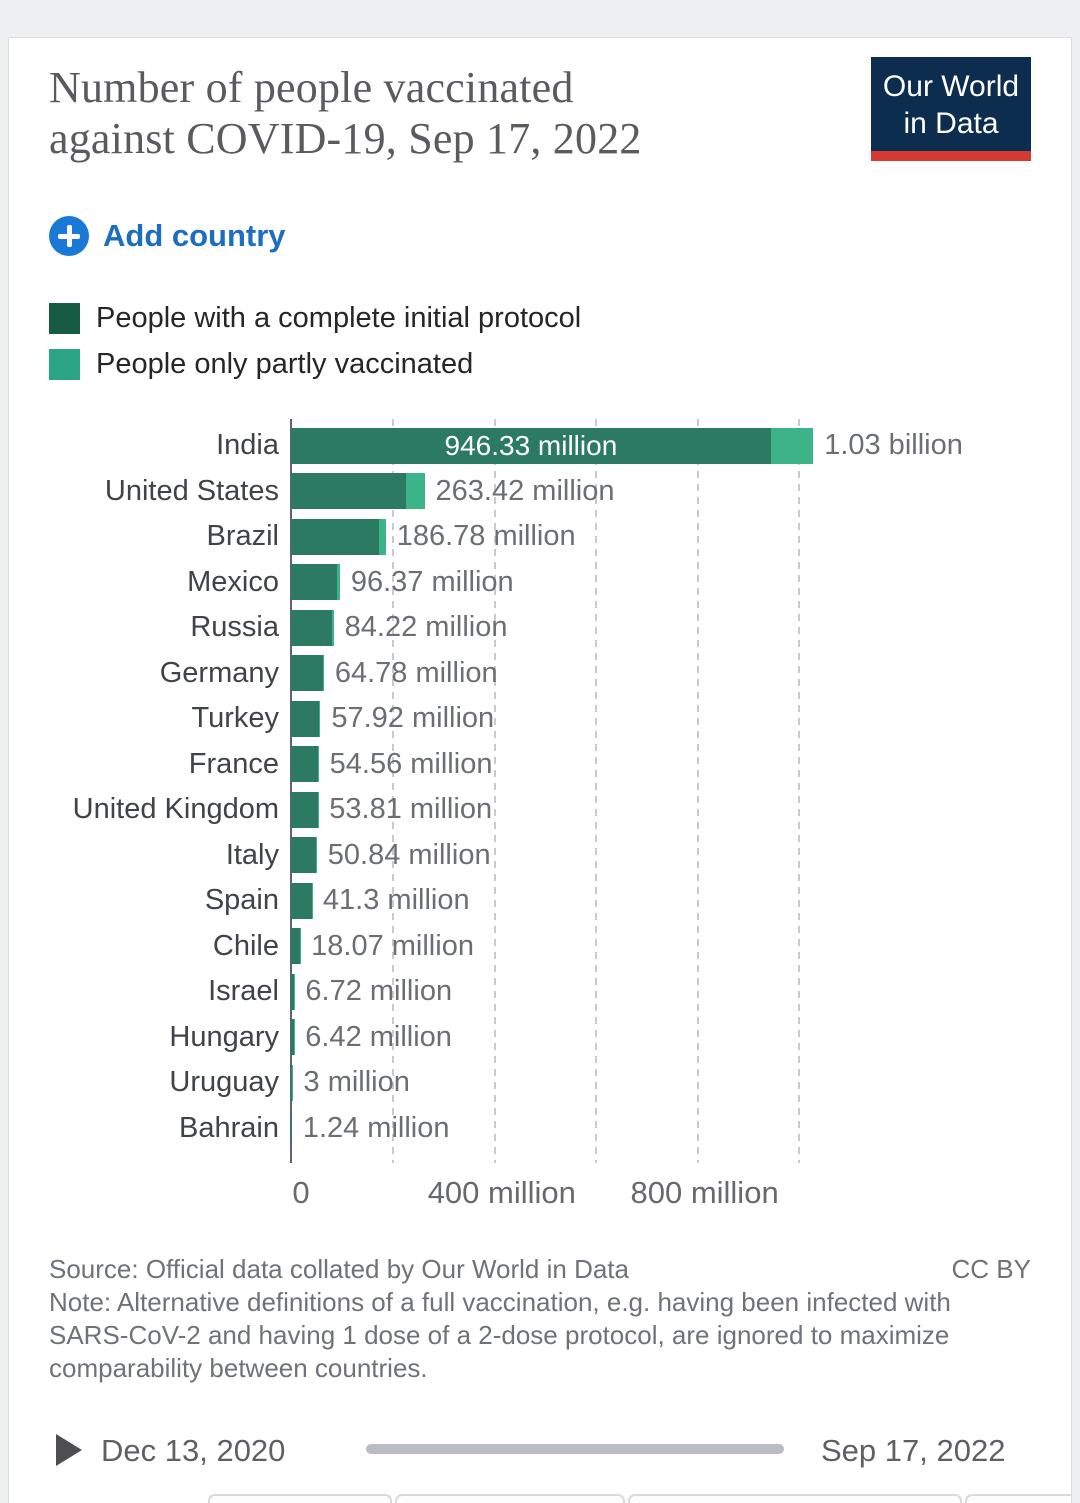 The width and height of the screenshot is (1080, 1503). What do you see at coordinates (69, 1450) in the screenshot?
I see `play-button` at bounding box center [69, 1450].